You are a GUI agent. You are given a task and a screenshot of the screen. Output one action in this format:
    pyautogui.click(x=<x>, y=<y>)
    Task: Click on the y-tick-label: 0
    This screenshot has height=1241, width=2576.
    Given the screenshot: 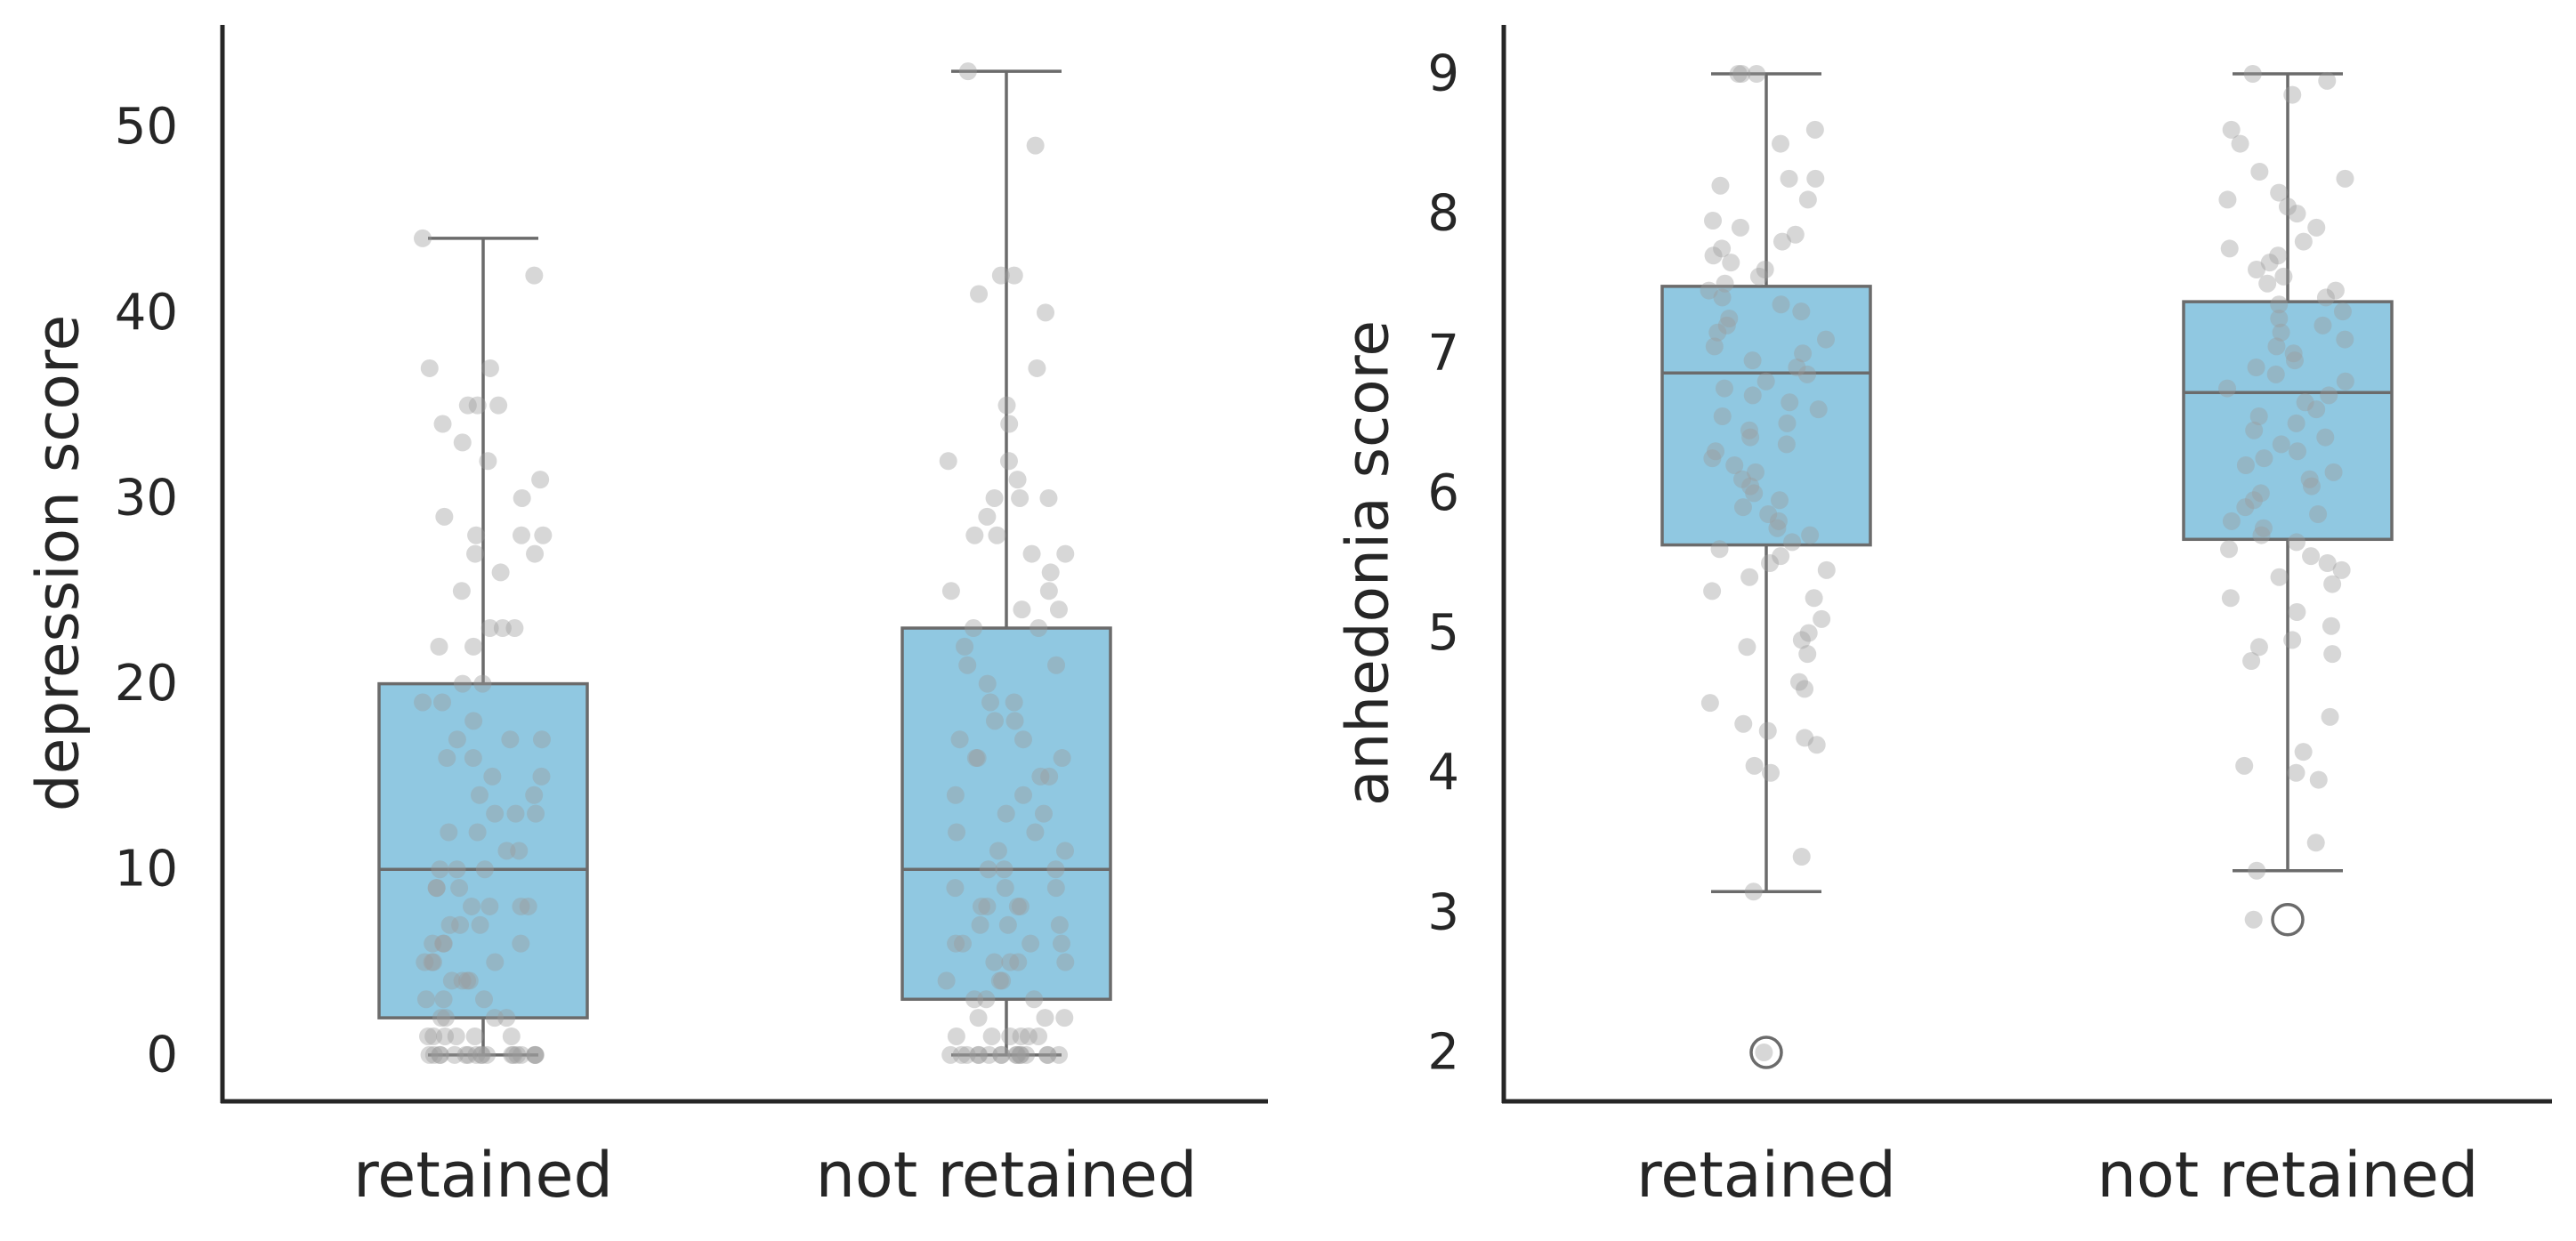 What is the action you would take?
    pyautogui.click(x=162, y=1055)
    